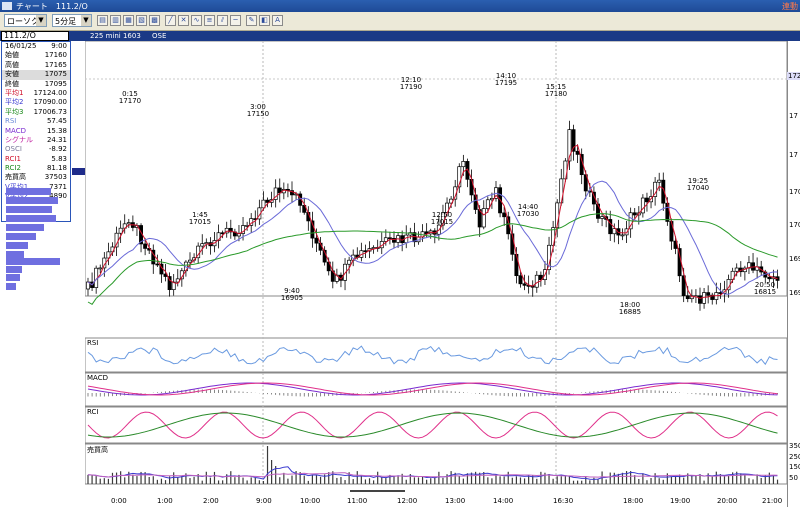 This screenshot has height=507, width=800. What do you see at coordinates (200, 218) in the screenshot?
I see `price-annotation: 1:45 17015` at bounding box center [200, 218].